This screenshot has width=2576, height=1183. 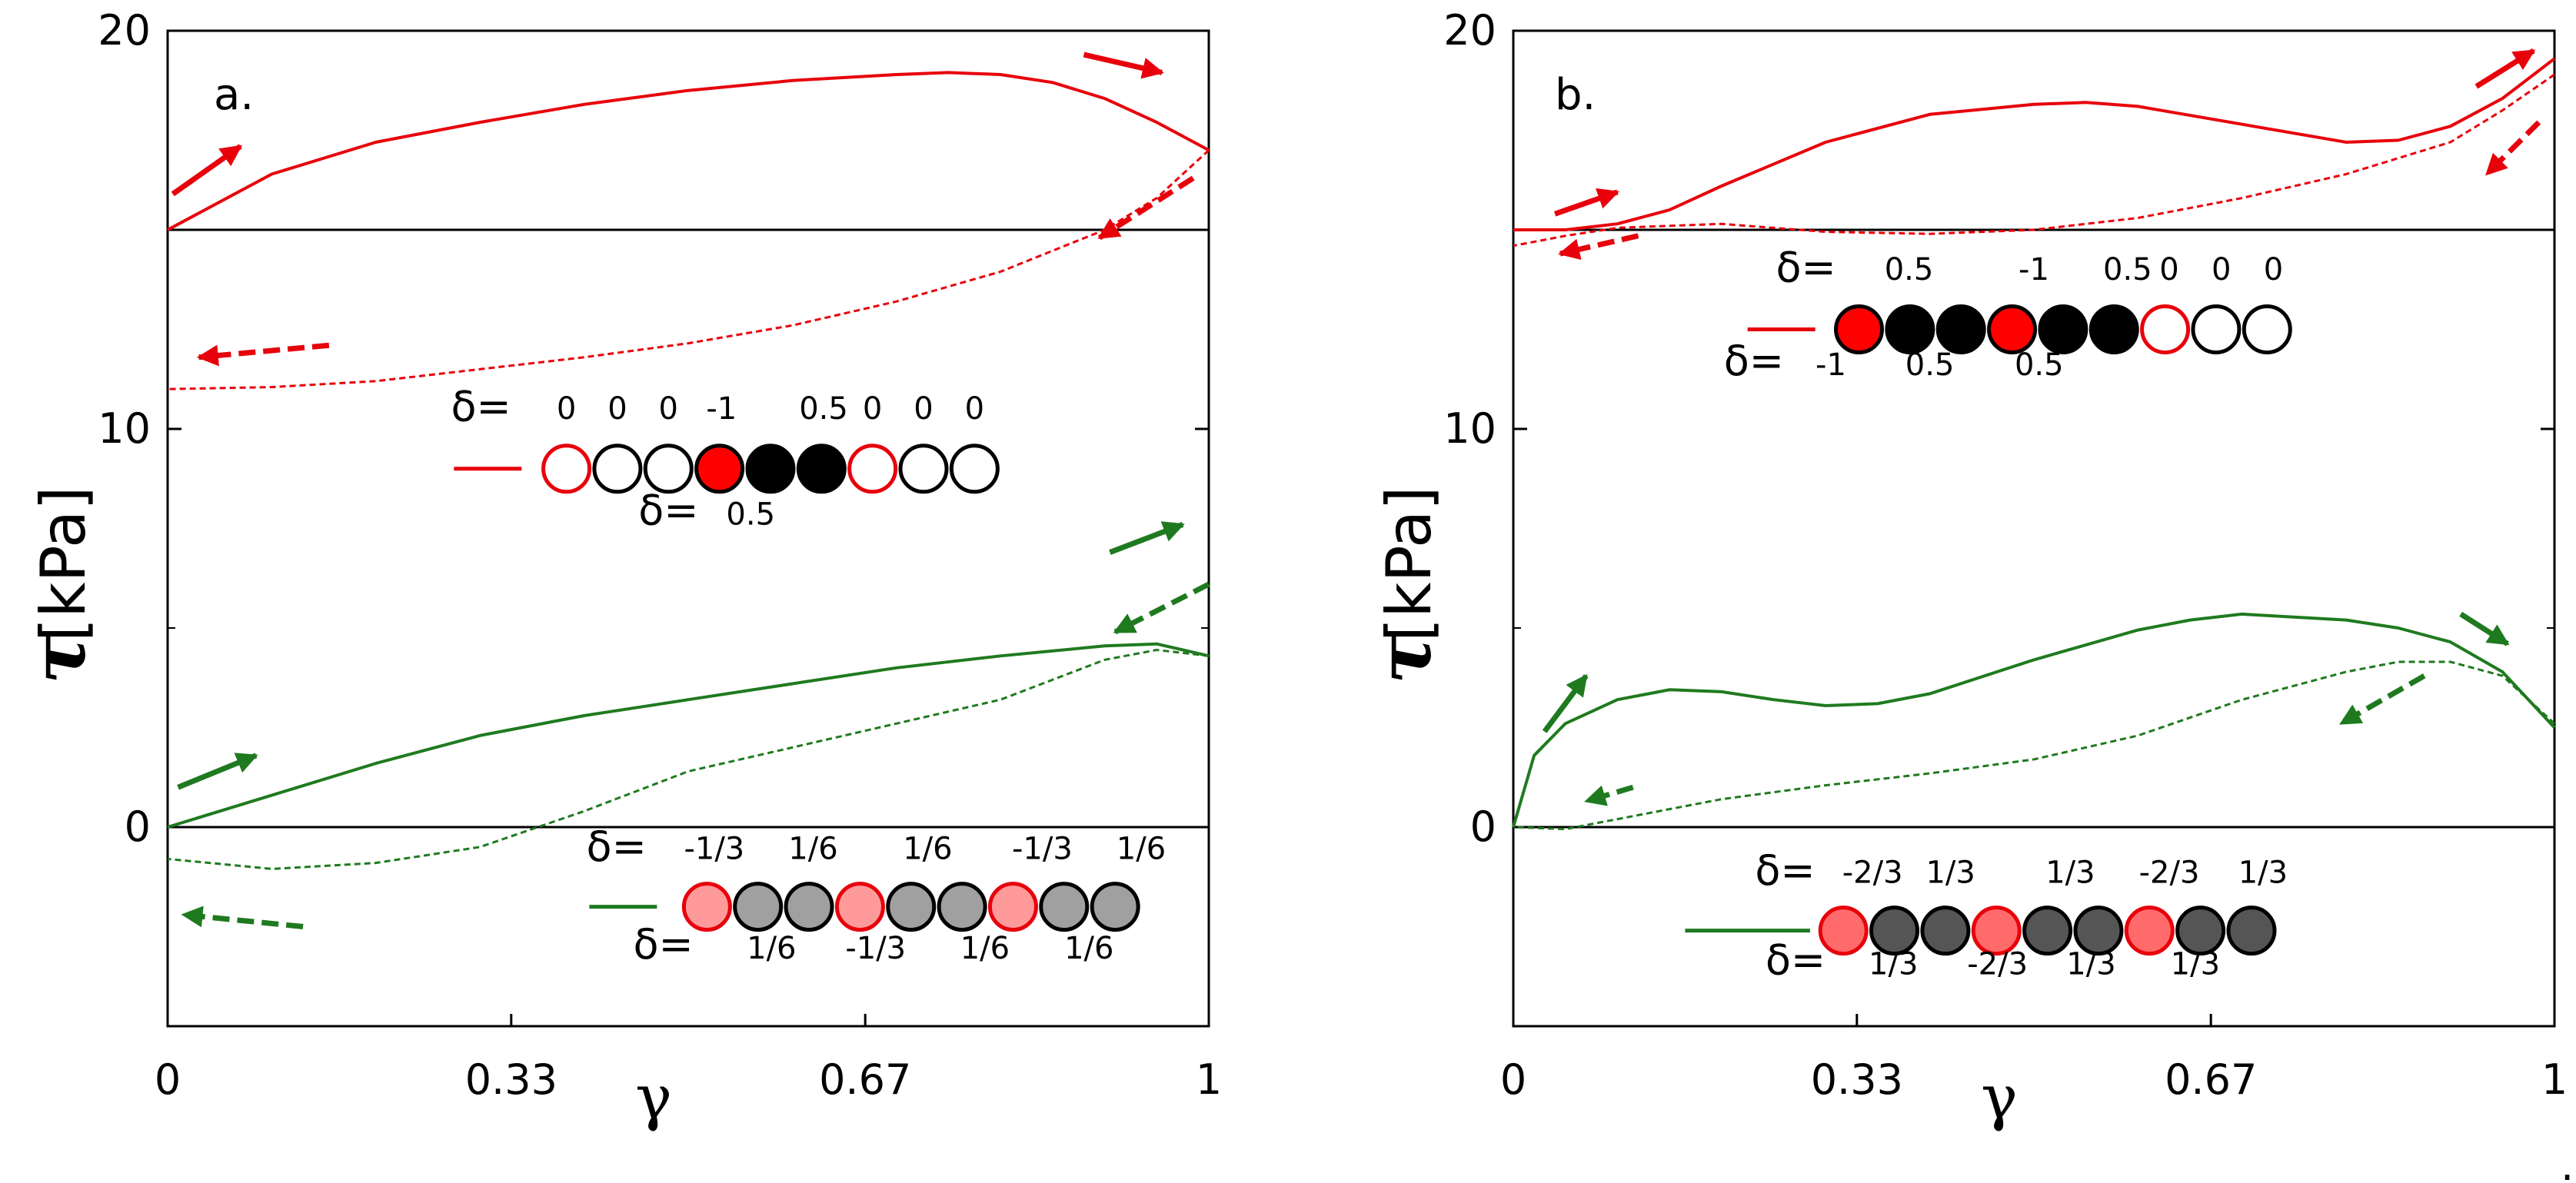 I want to click on series-green-unloading, so click(x=2035, y=745).